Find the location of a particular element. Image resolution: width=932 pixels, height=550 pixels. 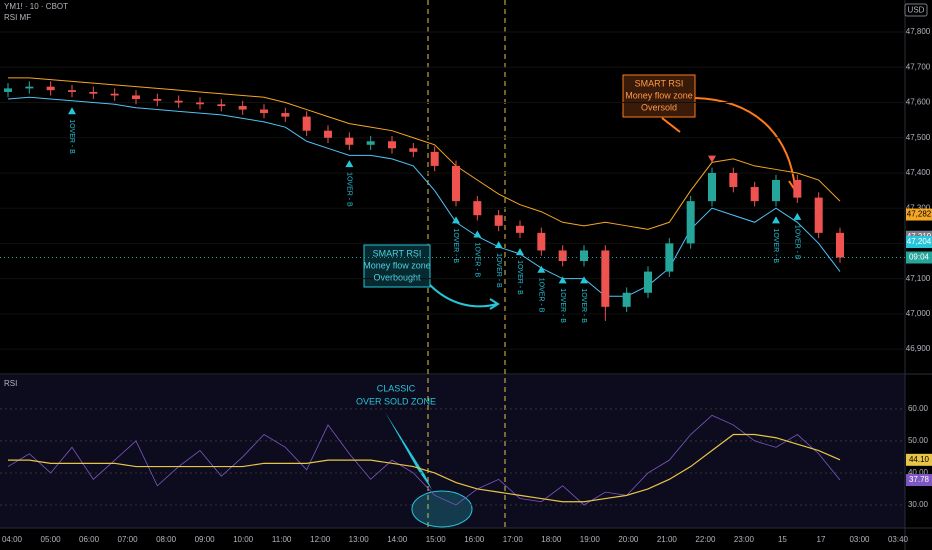

x-tick-label: 05:00 is located at coordinates (51, 539).